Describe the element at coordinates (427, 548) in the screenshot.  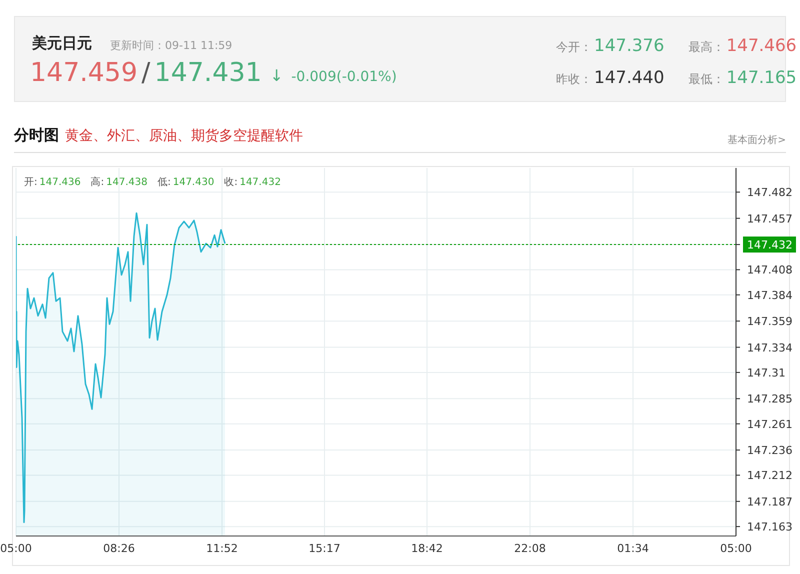
I see `x-tick-label: 18:42` at that location.